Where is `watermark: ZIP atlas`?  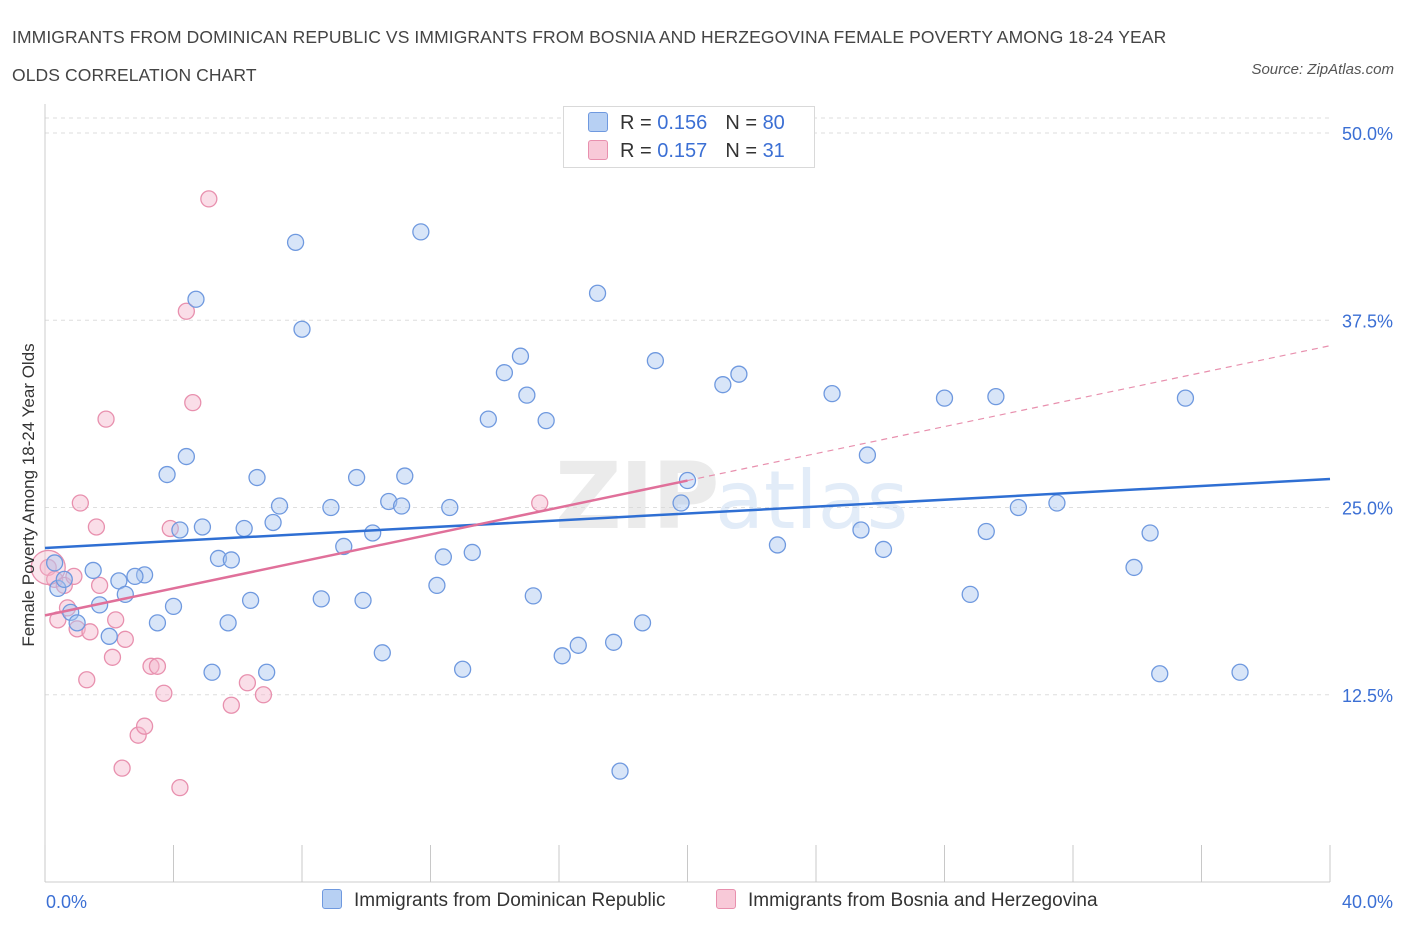
watermark: ZIP atlas is located at coordinates (731, 496).